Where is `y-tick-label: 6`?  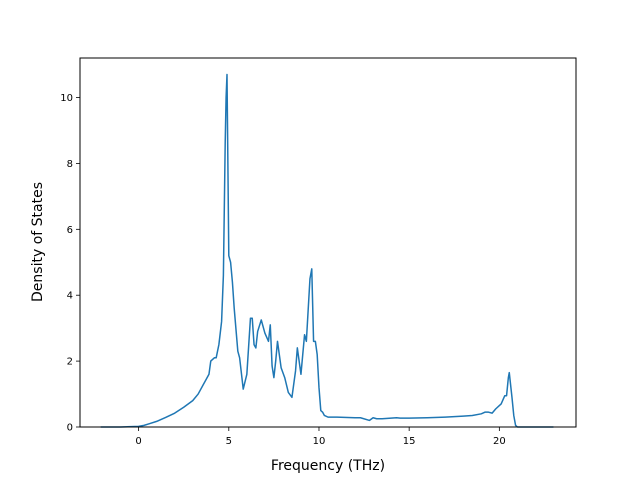
y-tick-label: 6 is located at coordinates (70, 230).